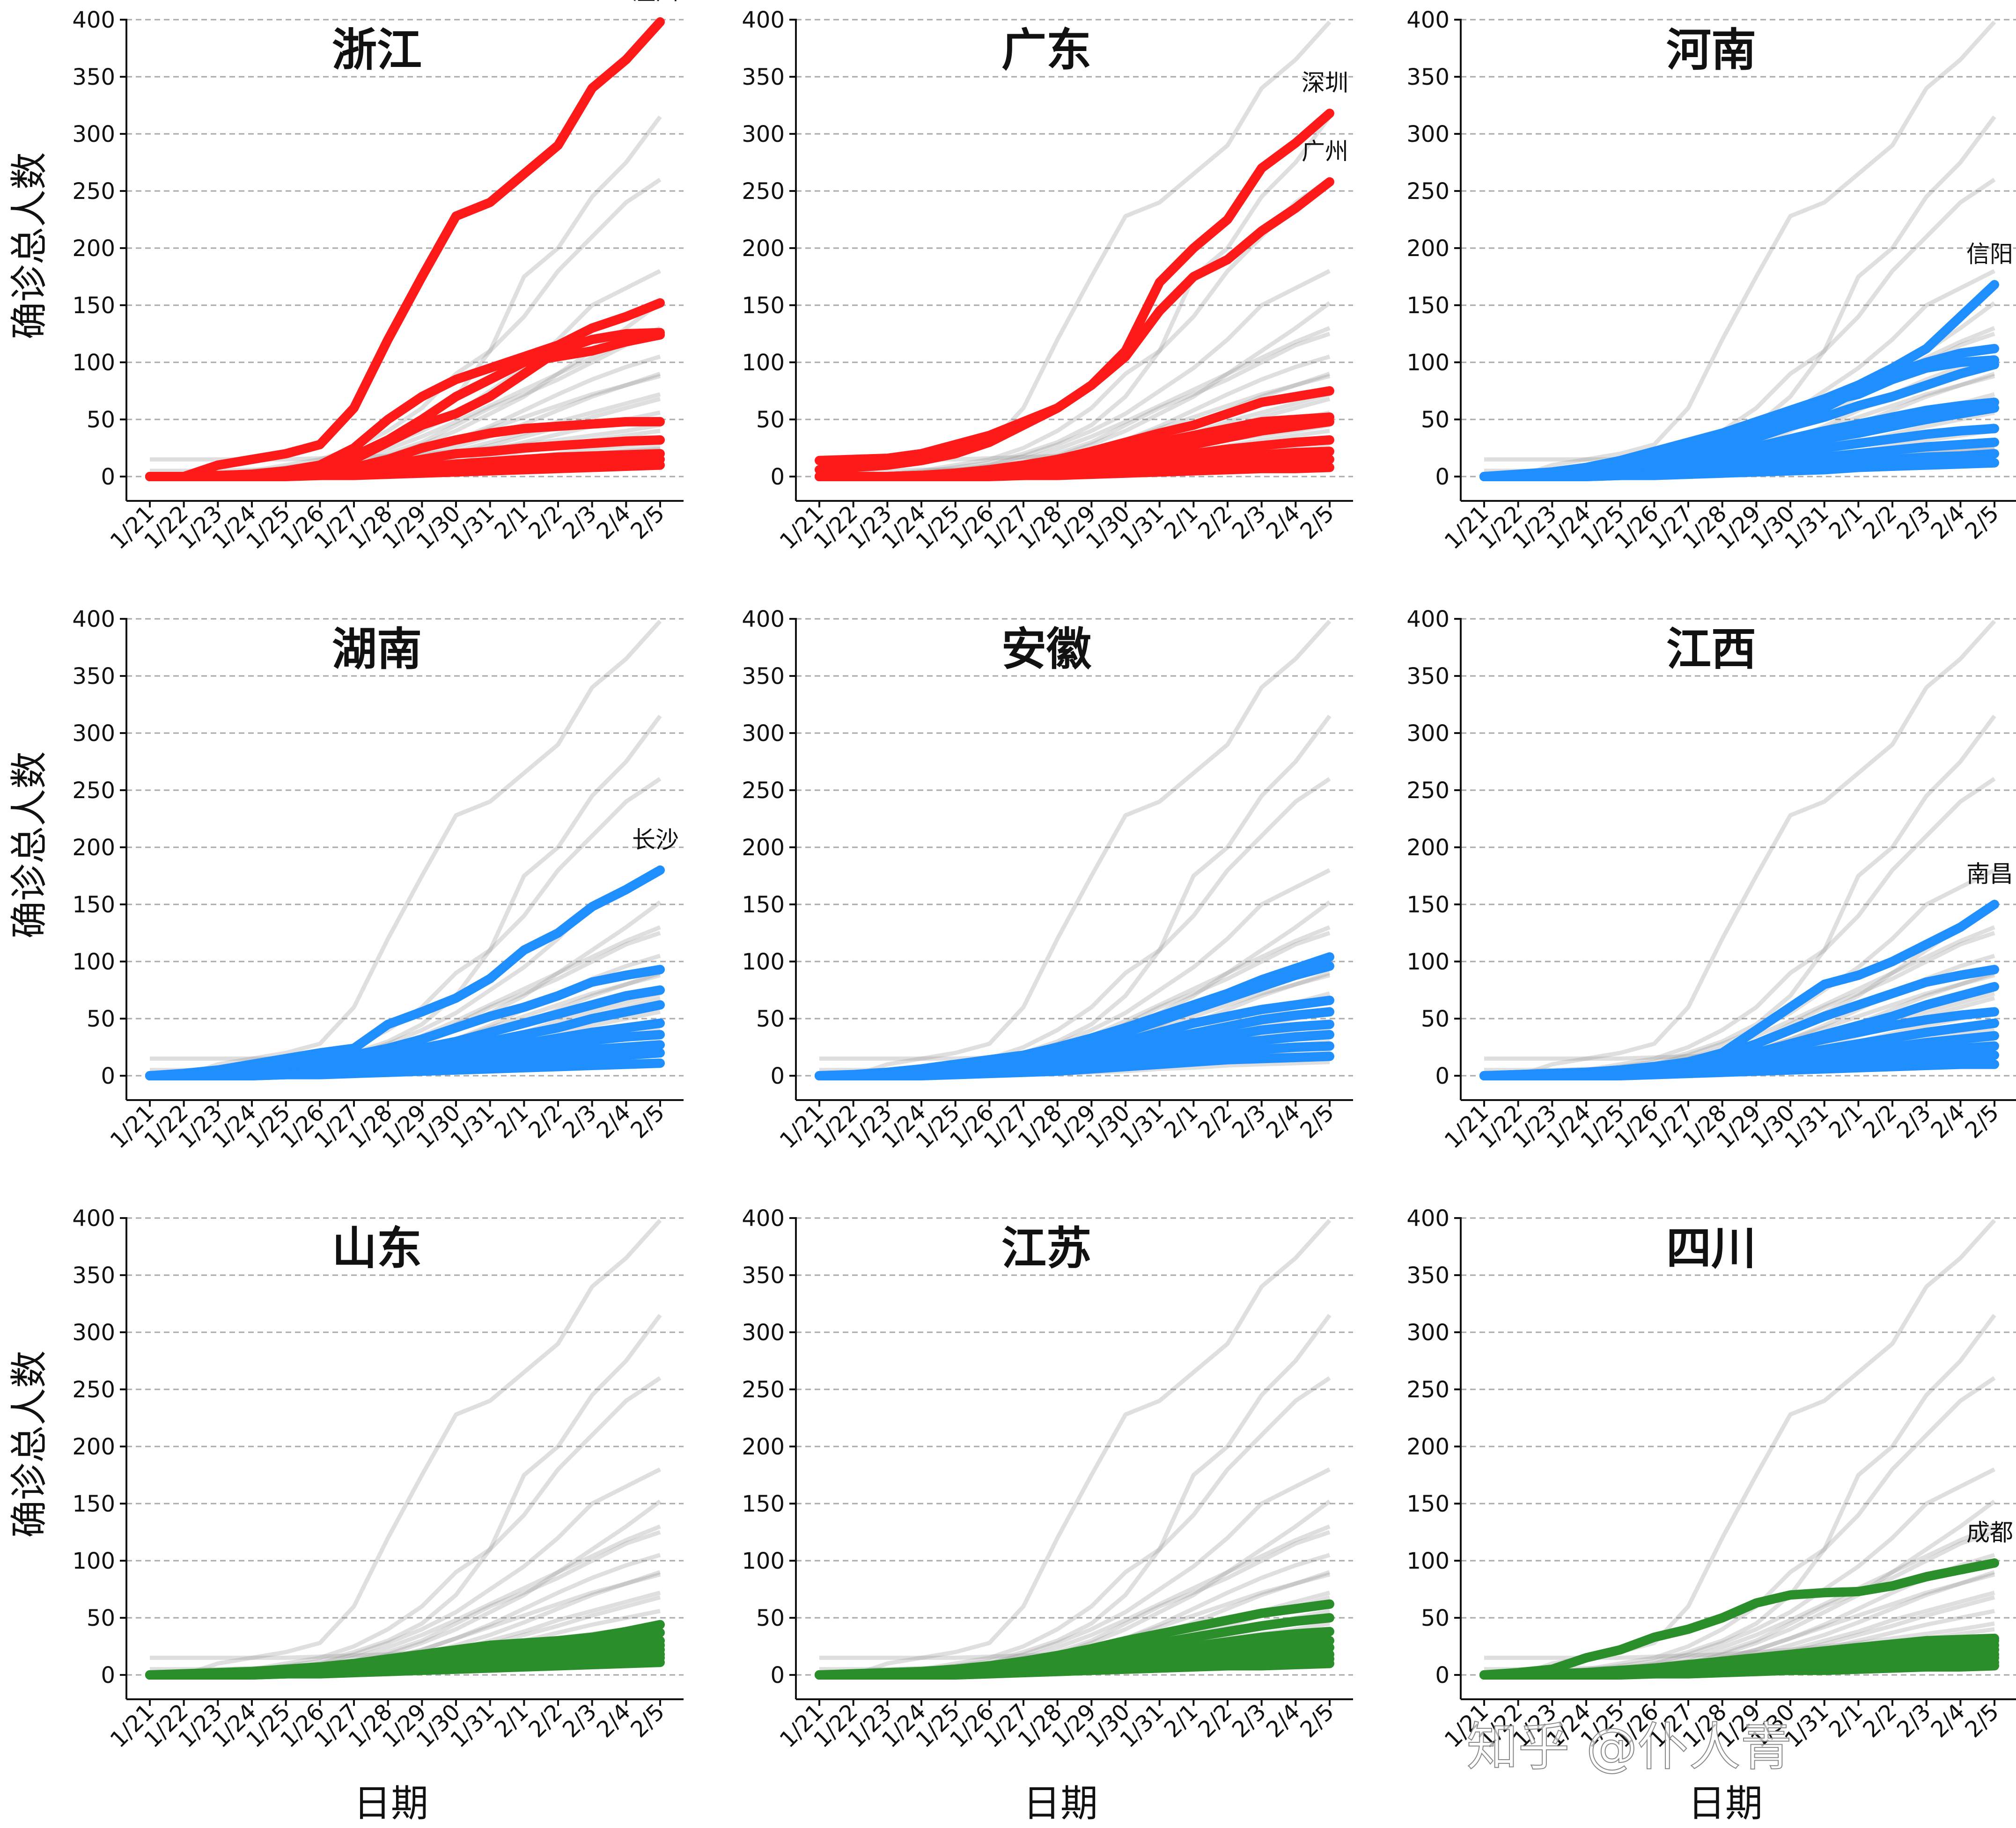 This screenshot has width=2016, height=1828. I want to click on watermark-text: 知乎 @仆人青, so click(1630, 1747).